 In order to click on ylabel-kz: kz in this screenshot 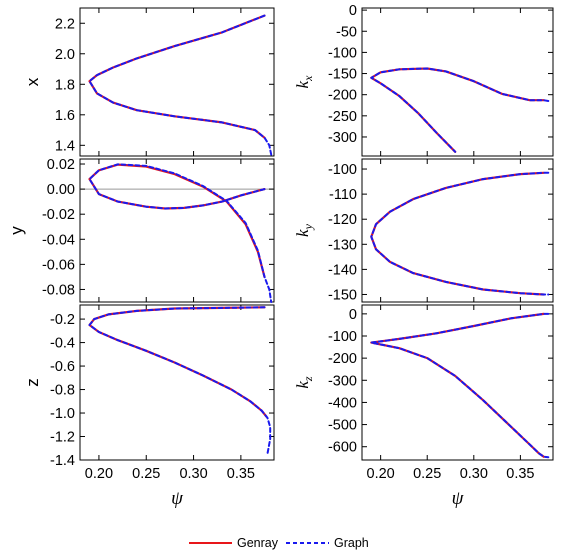, I will do `click(304, 382)`.